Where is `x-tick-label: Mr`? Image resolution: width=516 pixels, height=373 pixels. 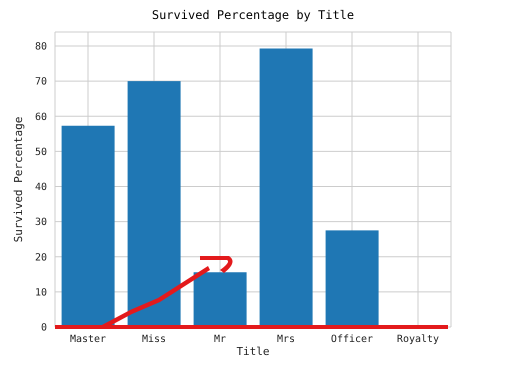 x-tick-label: Mr is located at coordinates (220, 340).